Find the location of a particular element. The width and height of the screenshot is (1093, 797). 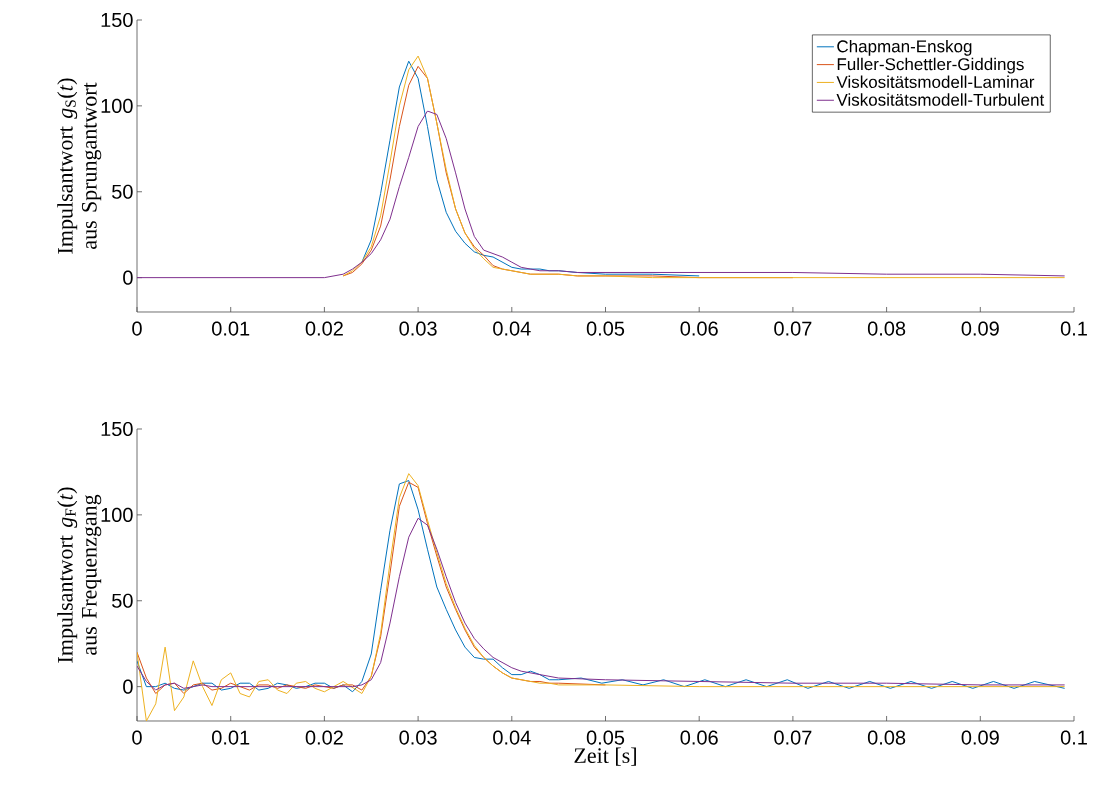

legend-label: Fuller-Schettler-Giddings is located at coordinates (930, 65).